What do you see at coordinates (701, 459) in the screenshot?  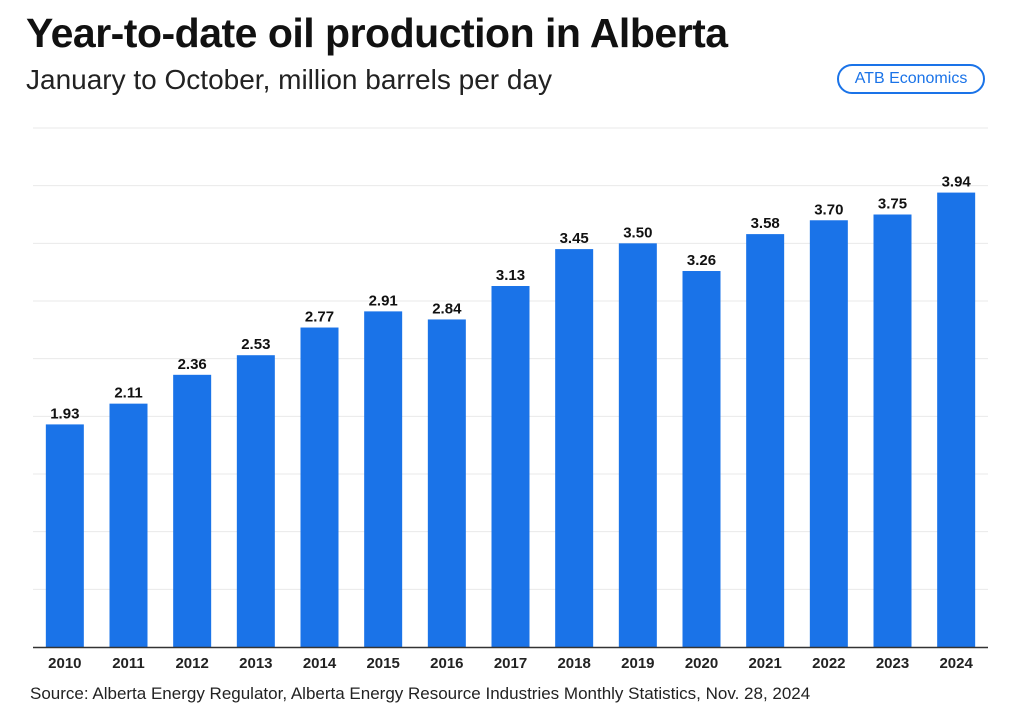 I see `bar-2020` at bounding box center [701, 459].